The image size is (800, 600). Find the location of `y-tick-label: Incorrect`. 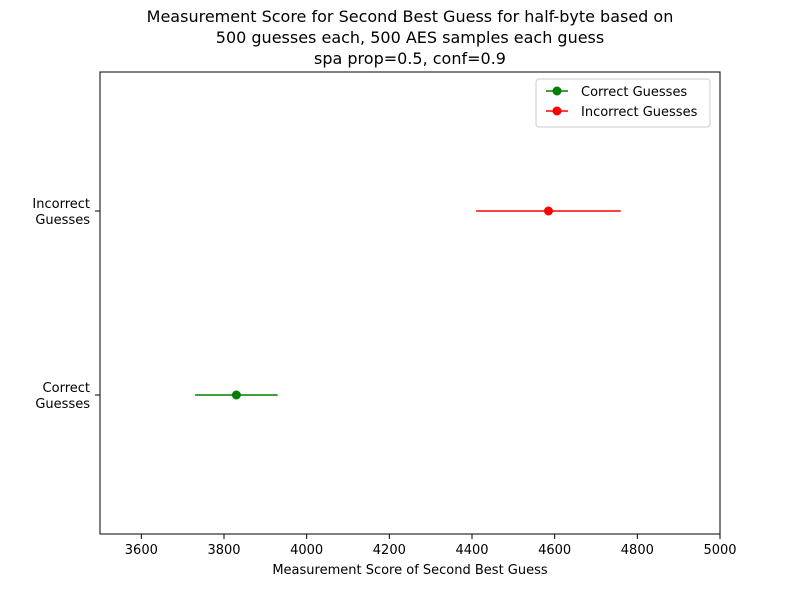

y-tick-label: Incorrect is located at coordinates (61, 204).